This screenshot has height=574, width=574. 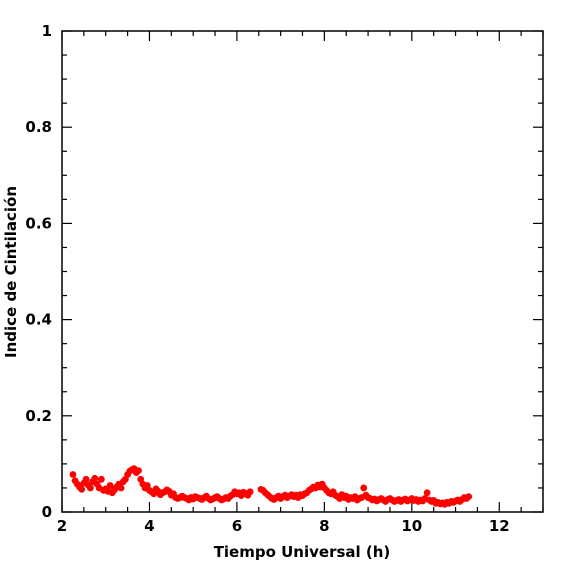 What do you see at coordinates (38, 320) in the screenshot?
I see `y-tick-label: 0.4` at bounding box center [38, 320].